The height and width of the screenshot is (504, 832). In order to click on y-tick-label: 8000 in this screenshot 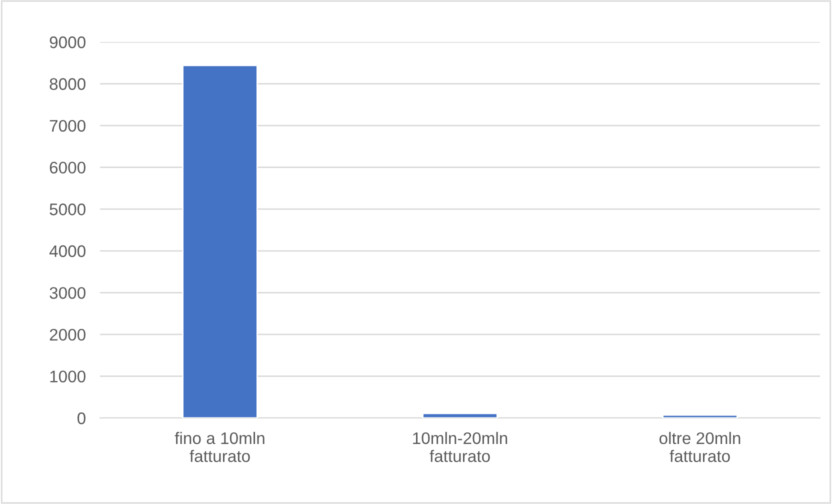, I will do `click(68, 84)`.